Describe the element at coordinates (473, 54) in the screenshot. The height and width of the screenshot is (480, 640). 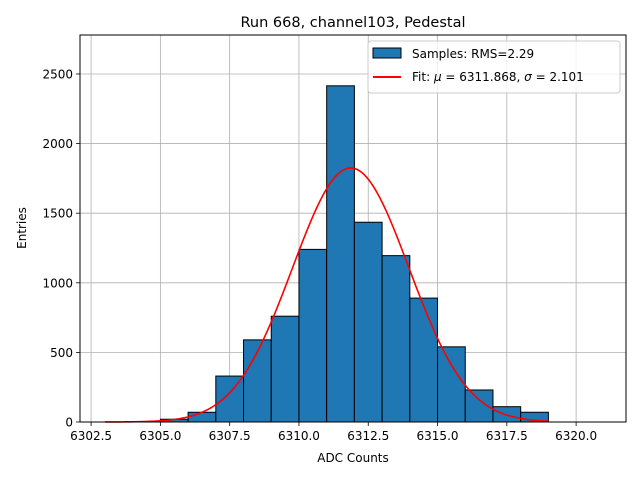
I see `legend-samples-label: Samples: RMS=2.29` at that location.